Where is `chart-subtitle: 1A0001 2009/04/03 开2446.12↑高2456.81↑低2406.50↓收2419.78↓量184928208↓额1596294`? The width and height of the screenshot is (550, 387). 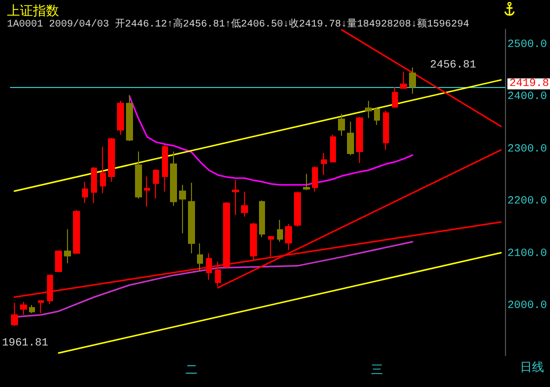
chart-subtitle: 1A0001 2009/04/03 开2446.12↑高2456.81↑低2406.50↓收2419.78↓量184928208↓额1596294 is located at coordinates (238, 24).